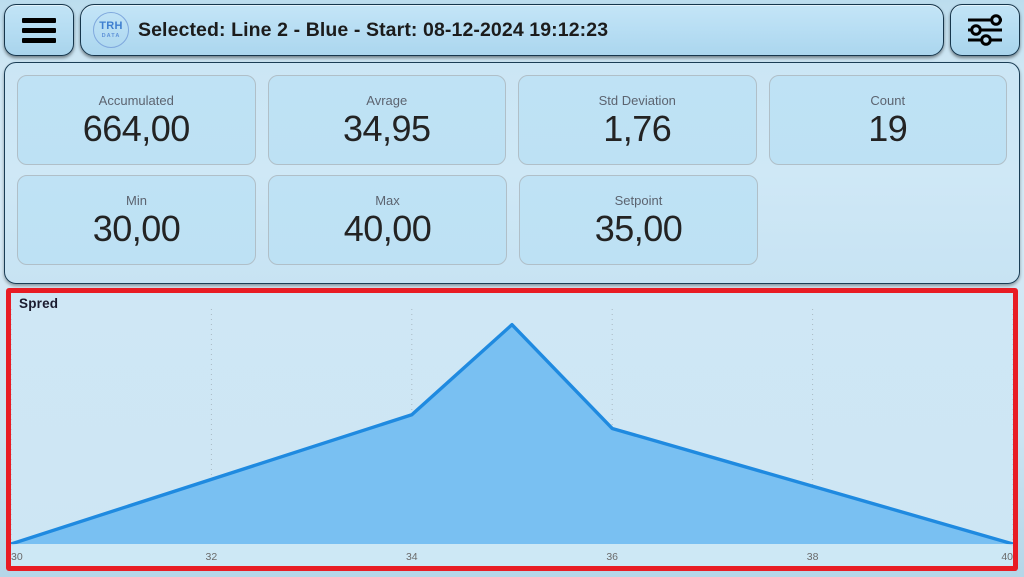  I want to click on stat-value: 1,76, so click(637, 128).